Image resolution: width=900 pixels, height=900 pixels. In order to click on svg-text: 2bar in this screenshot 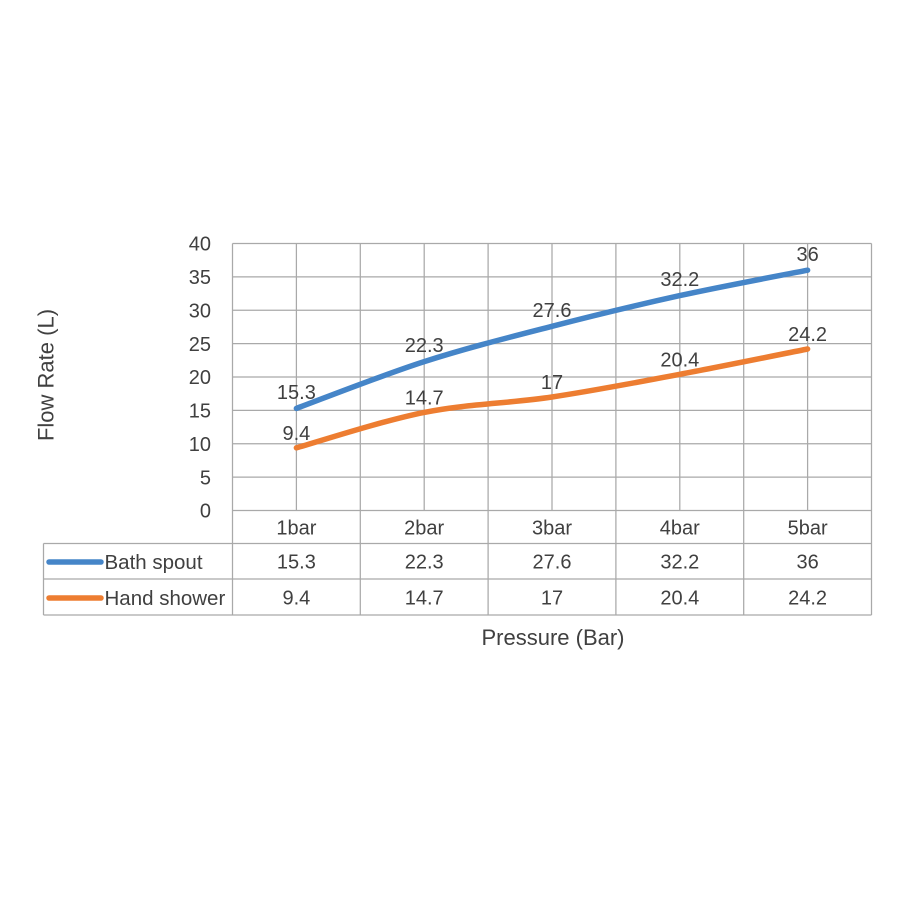, I will do `click(424, 529)`.